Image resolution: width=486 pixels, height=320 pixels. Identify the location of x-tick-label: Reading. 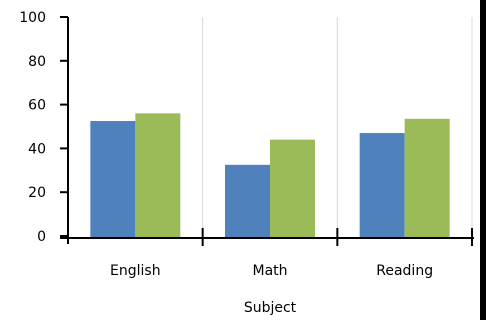
(404, 271).